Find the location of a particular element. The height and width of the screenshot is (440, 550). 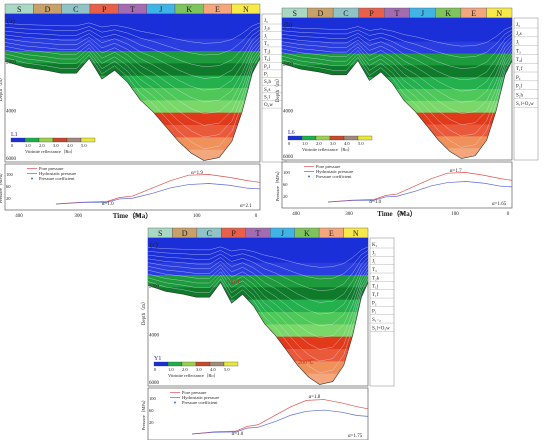

formation-label: P₁ is located at coordinates (266, 75).